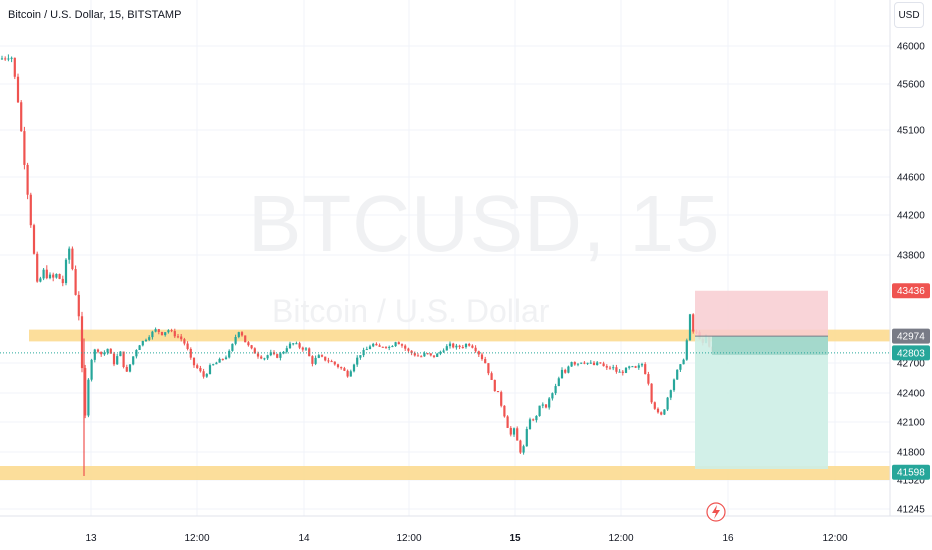  Describe the element at coordinates (911, 381) in the screenshot. I see `price-labels: 43436 42974 42803 41598` at that location.